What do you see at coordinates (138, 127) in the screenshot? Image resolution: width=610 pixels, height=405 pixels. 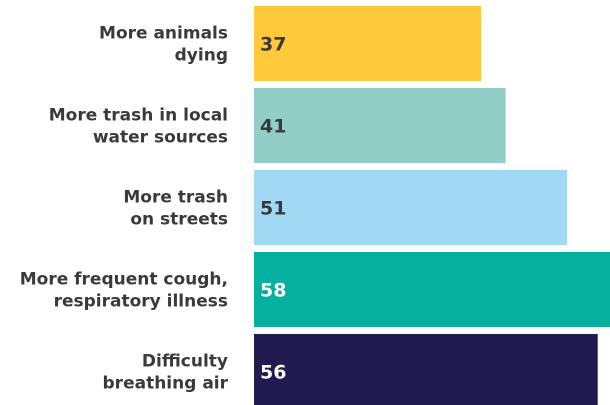 I see `category-label-1: More trash in local water sources` at bounding box center [138, 127].